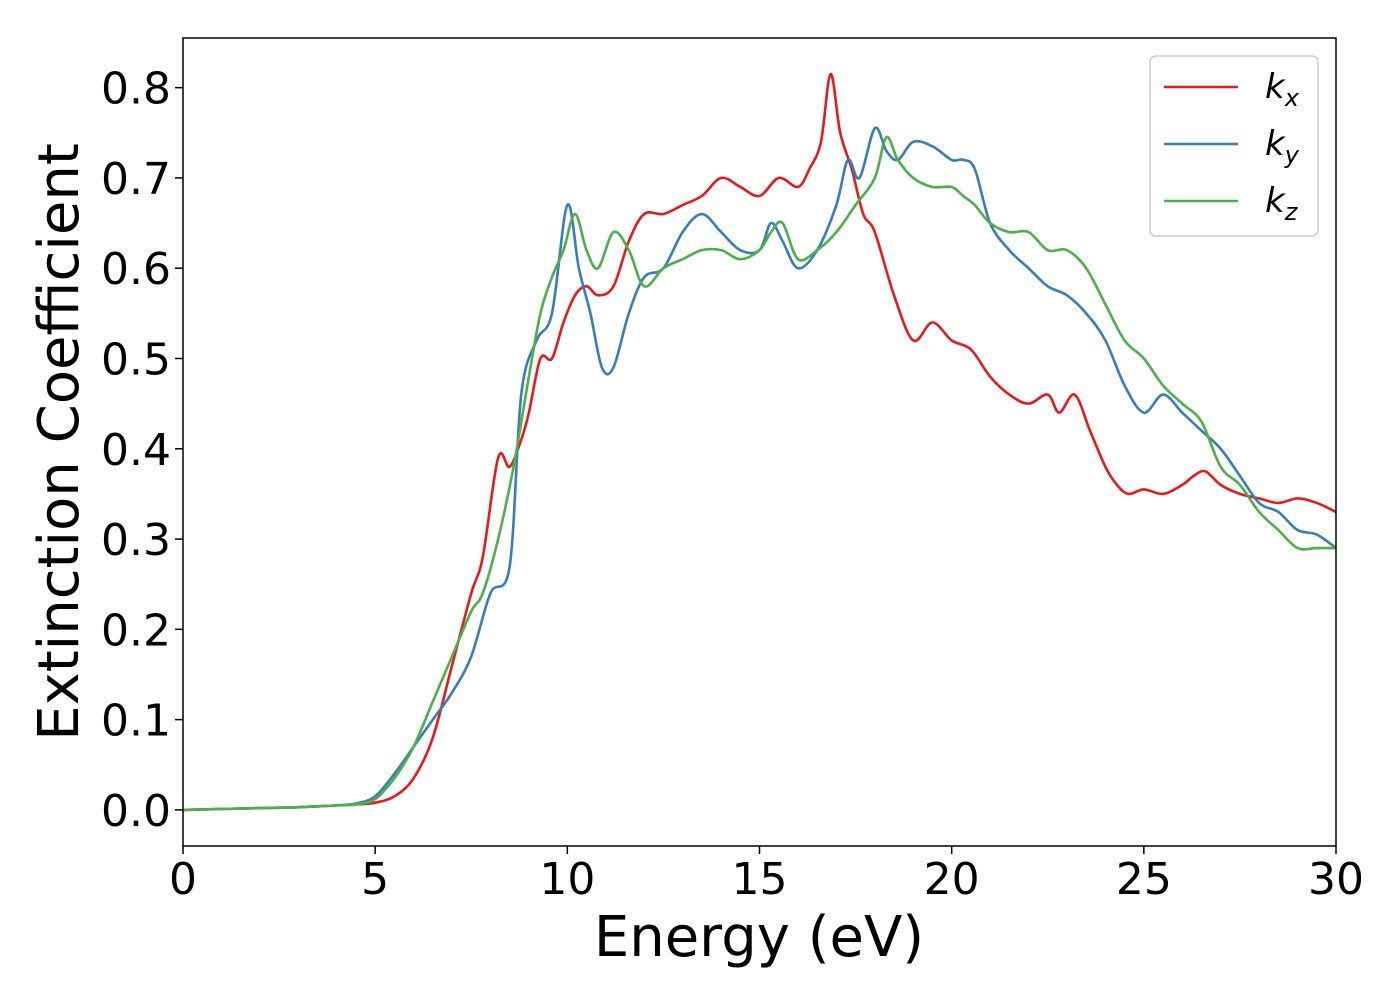  What do you see at coordinates (183, 879) in the screenshot?
I see `x-tick-label: 0` at bounding box center [183, 879].